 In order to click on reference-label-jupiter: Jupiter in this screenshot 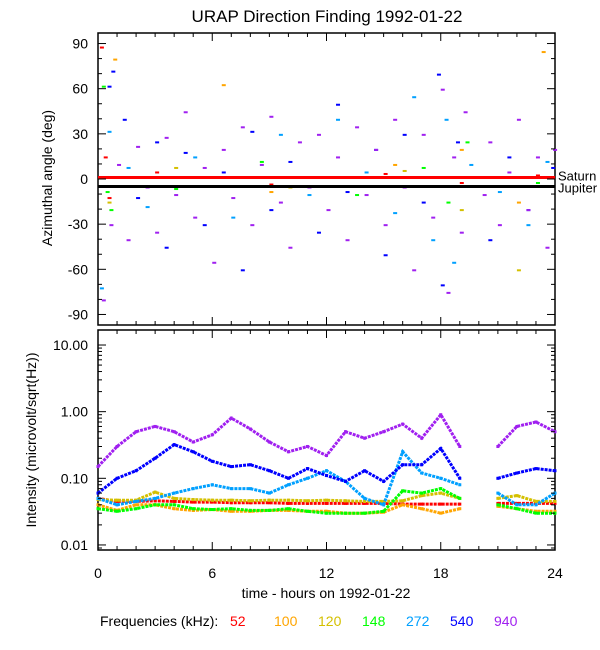, I will do `click(578, 188)`.